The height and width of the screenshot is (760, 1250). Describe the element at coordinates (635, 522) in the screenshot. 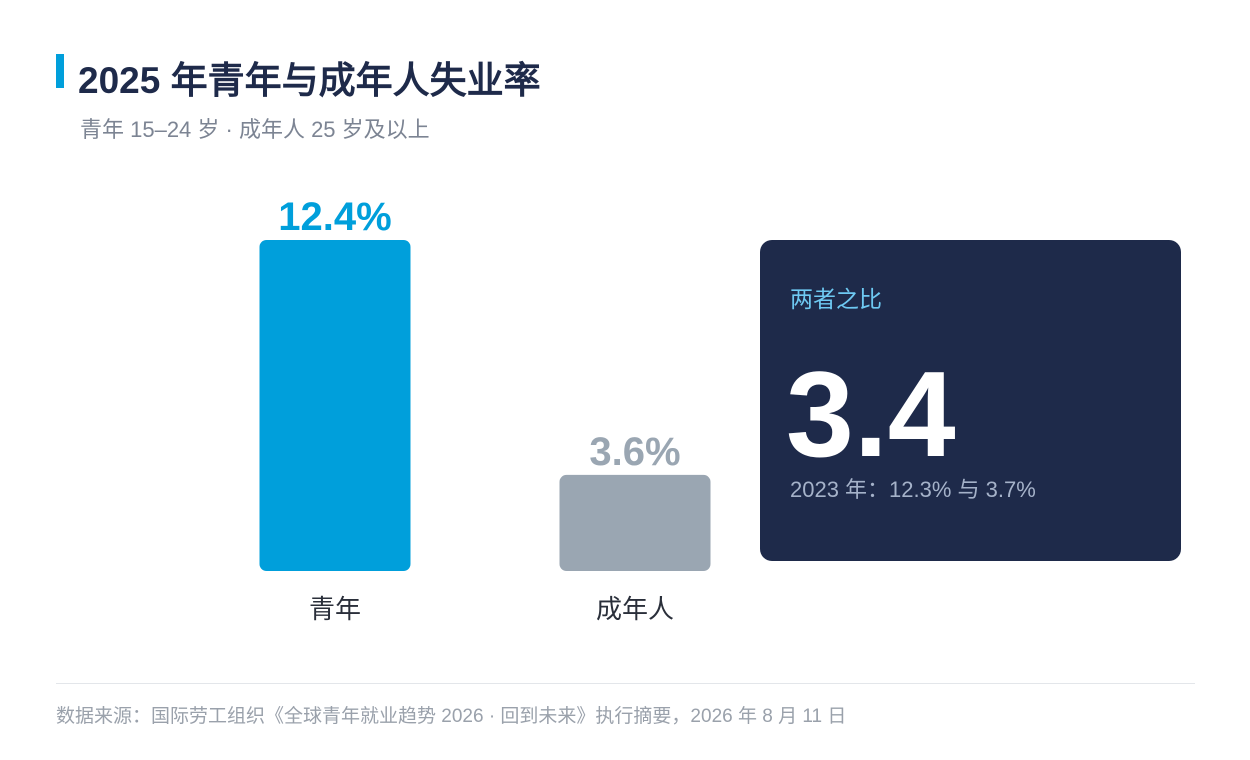

I see `bar-adult` at that location.